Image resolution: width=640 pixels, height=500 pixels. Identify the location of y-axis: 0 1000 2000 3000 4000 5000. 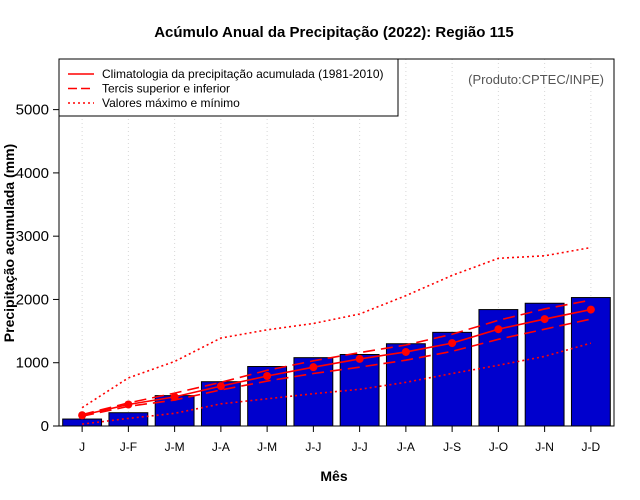
(37, 268).